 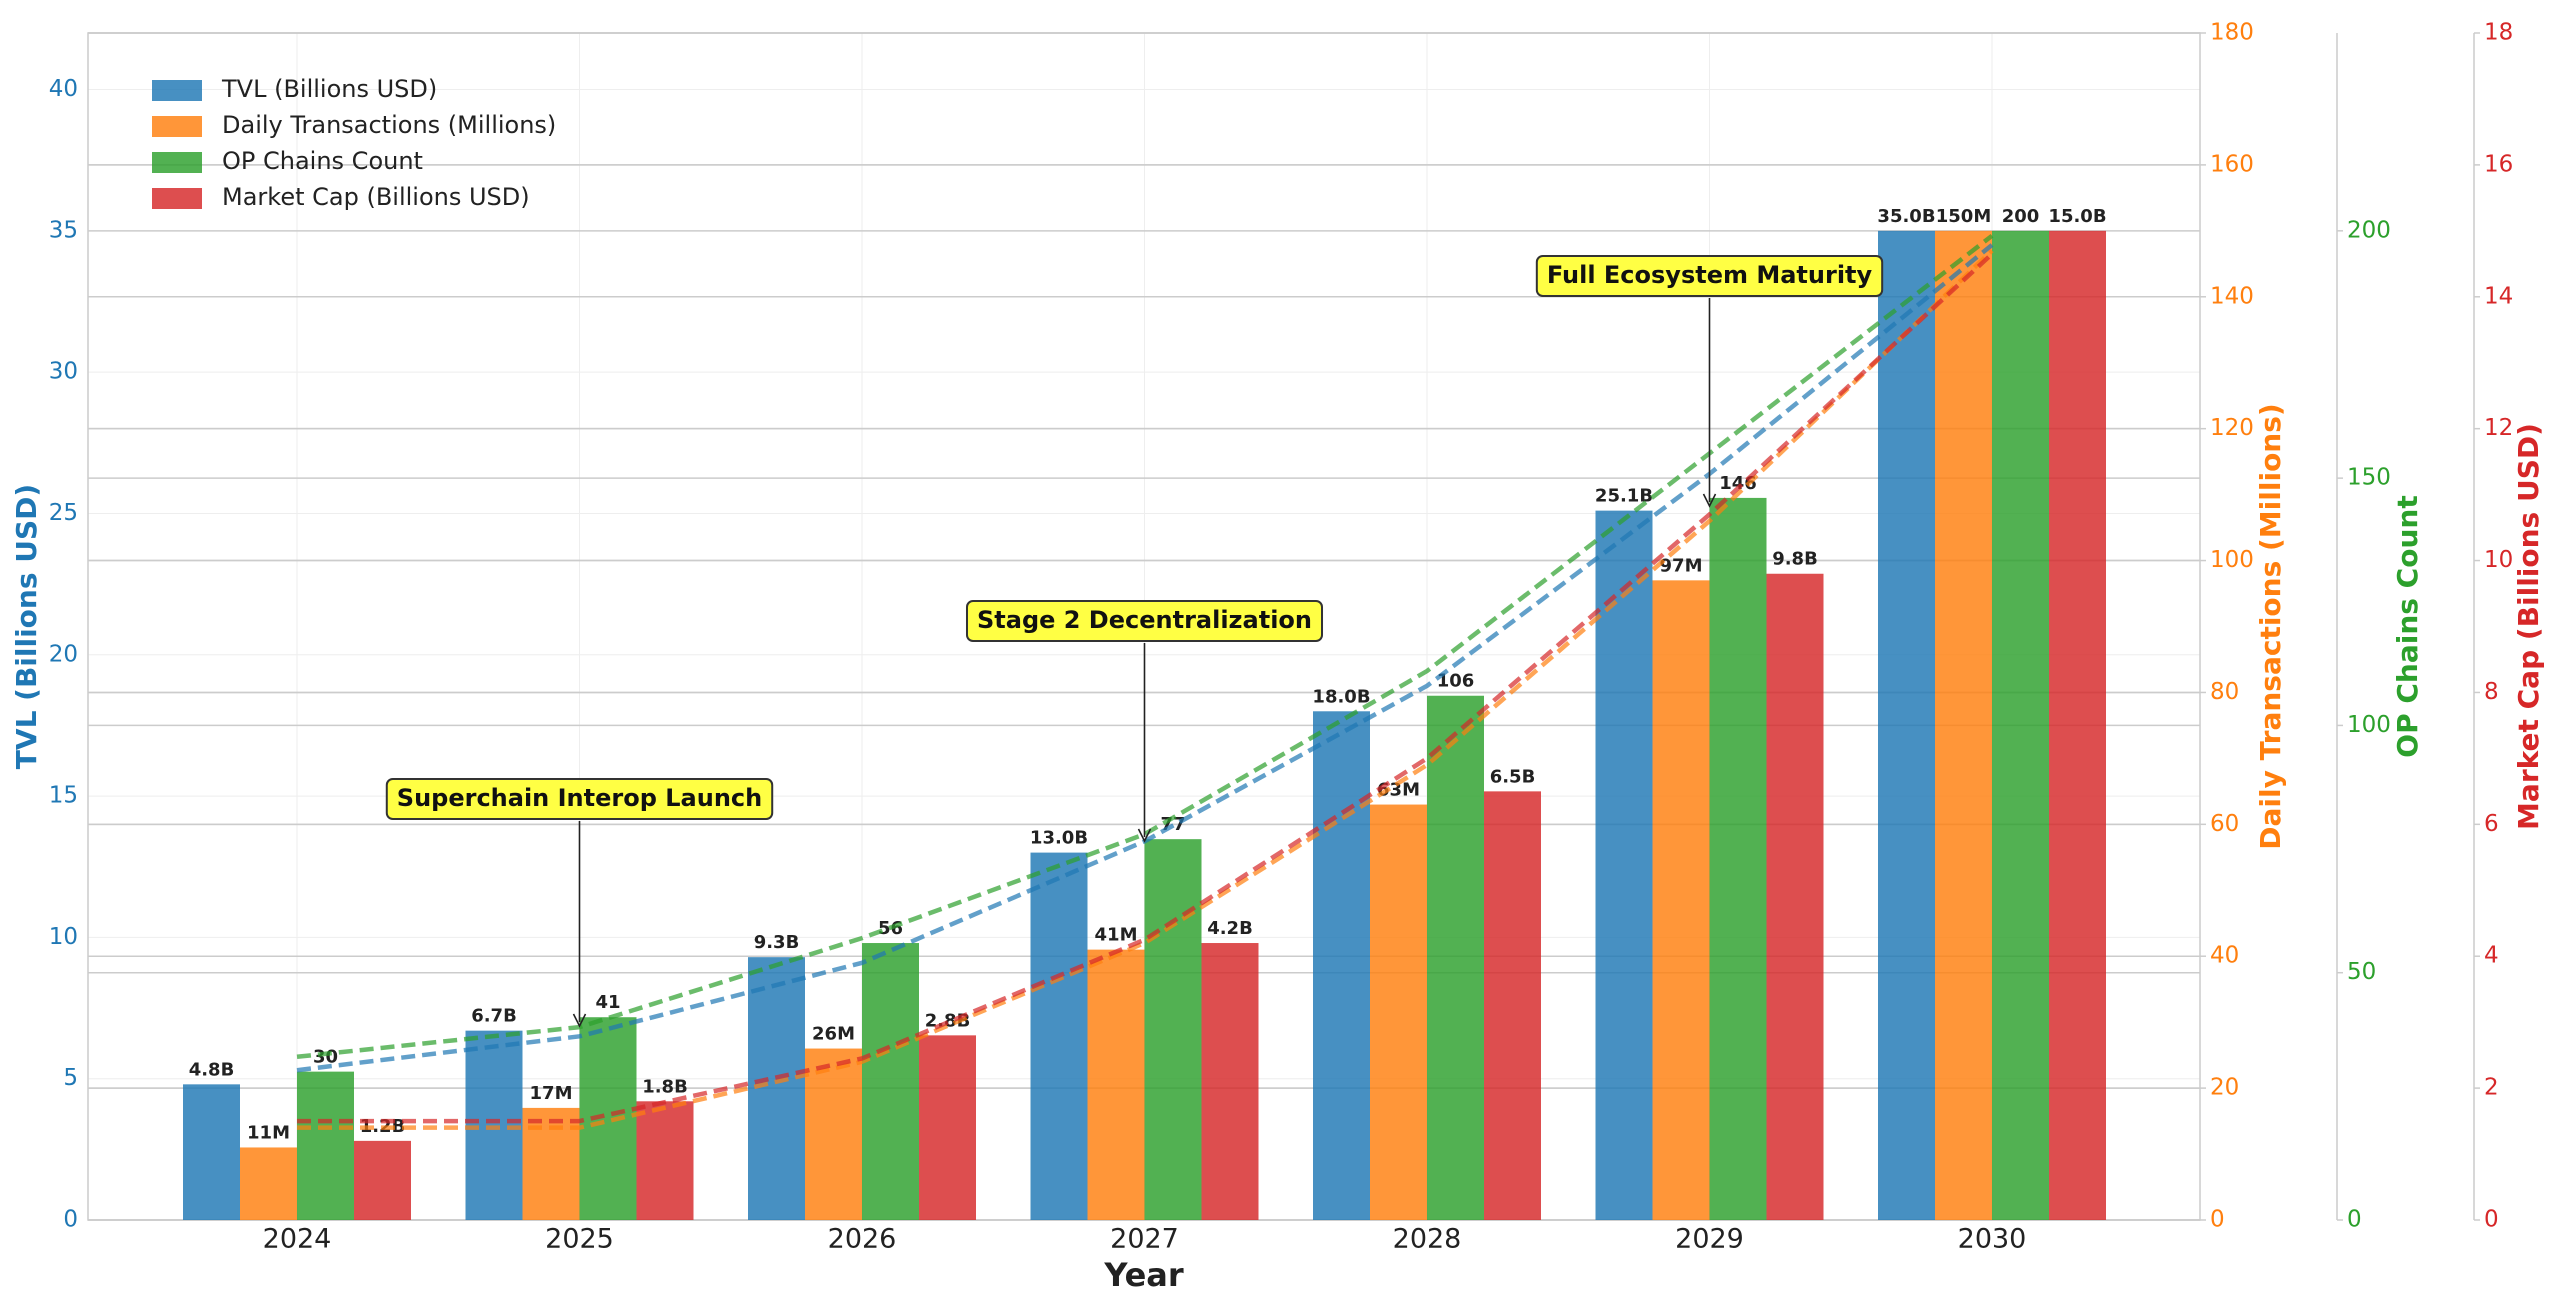 I want to click on y2-tick-label: 0, so click(x=2217, y=1220).